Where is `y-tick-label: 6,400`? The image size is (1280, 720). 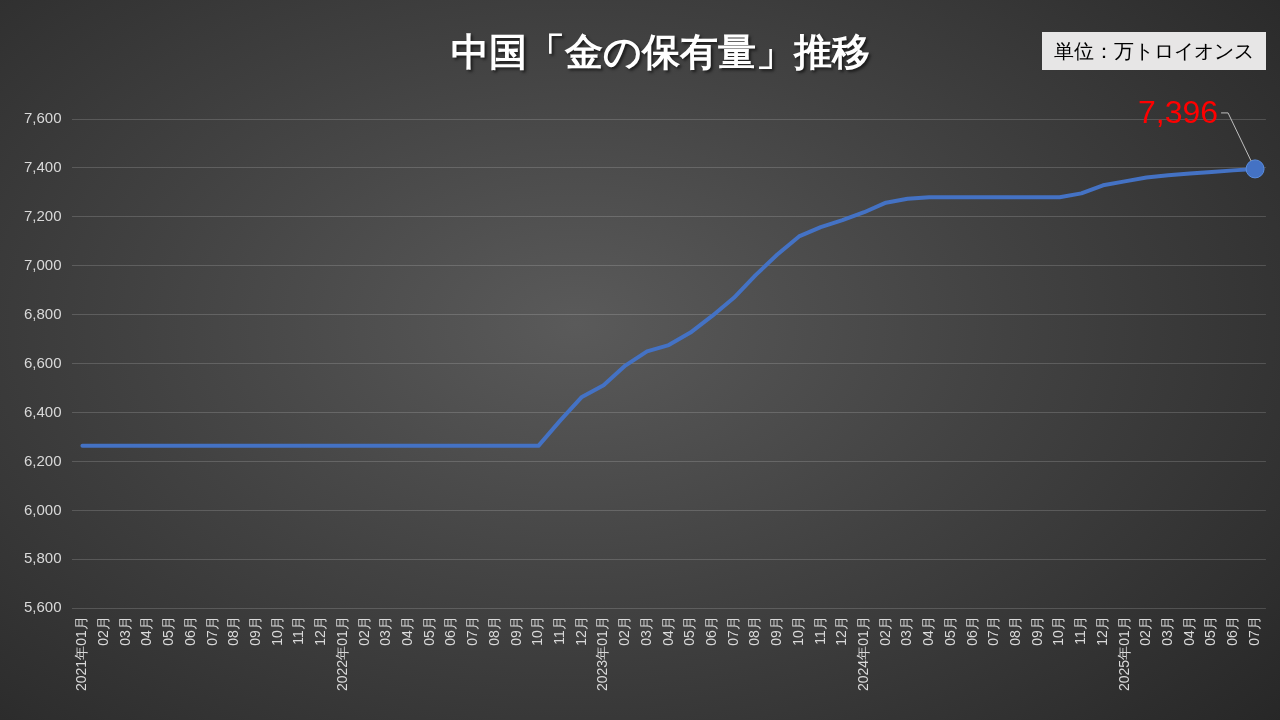 y-tick-label: 6,400 is located at coordinates (42, 411).